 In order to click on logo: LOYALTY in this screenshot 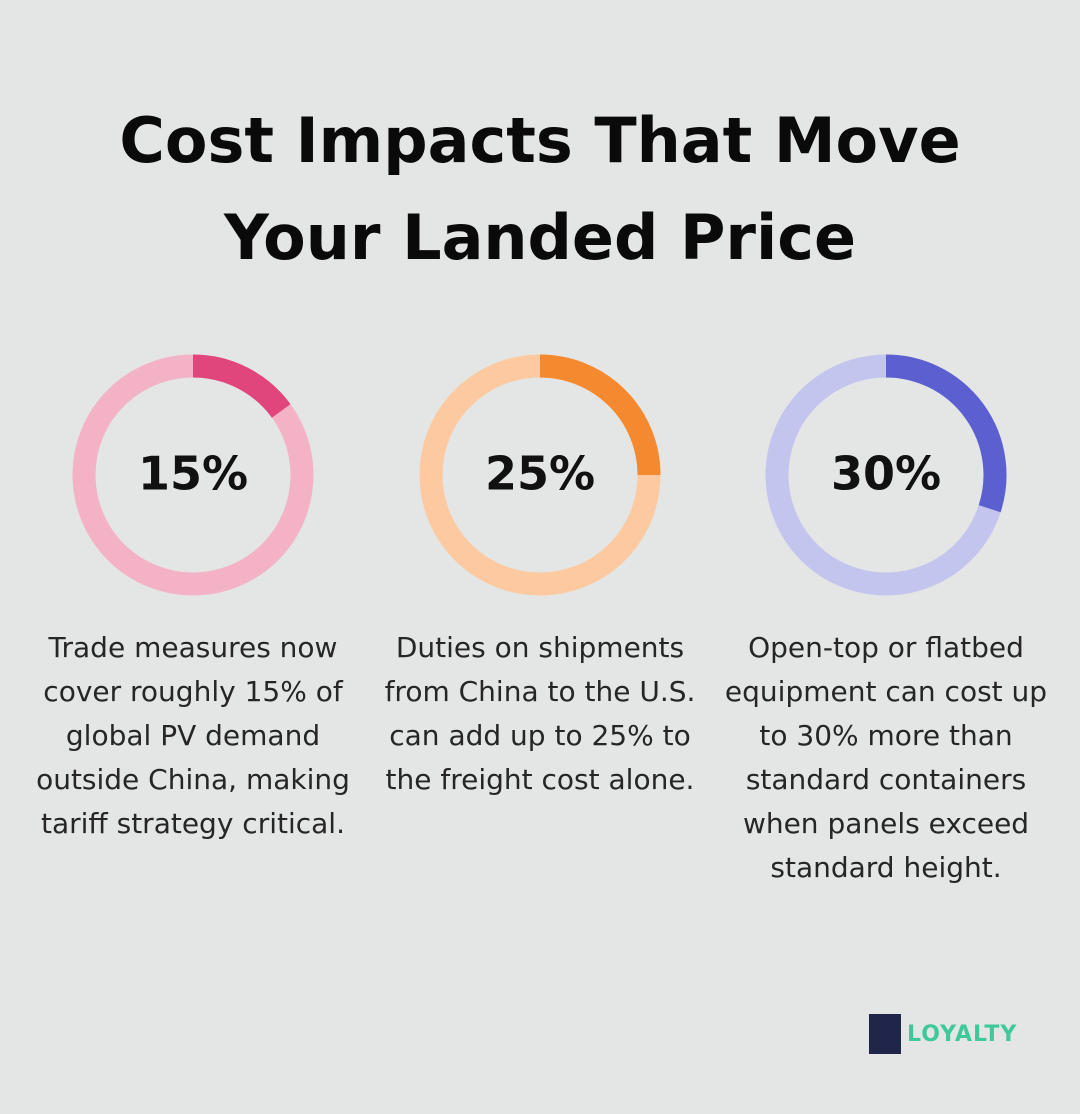, I will do `click(943, 1034)`.